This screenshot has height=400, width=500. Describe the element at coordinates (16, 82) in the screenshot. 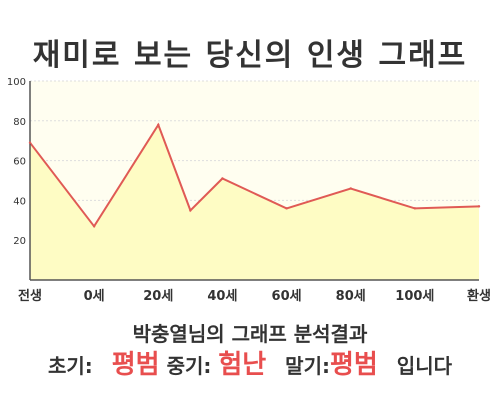

I see `y-tick-label: 100` at that location.